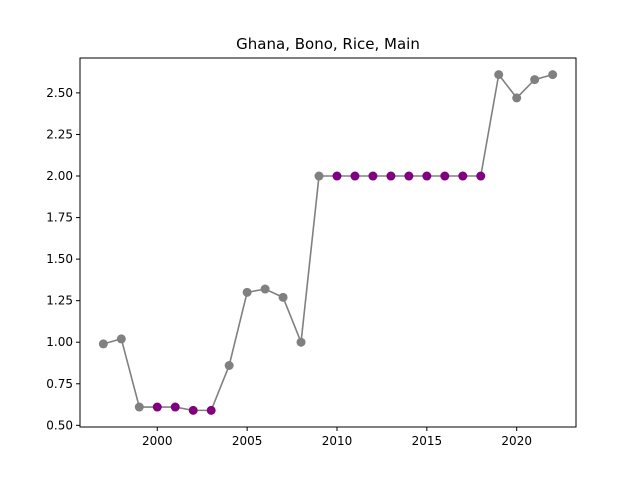  Describe the element at coordinates (337, 441) in the screenshot. I see `x-tick-label: 2010` at that location.